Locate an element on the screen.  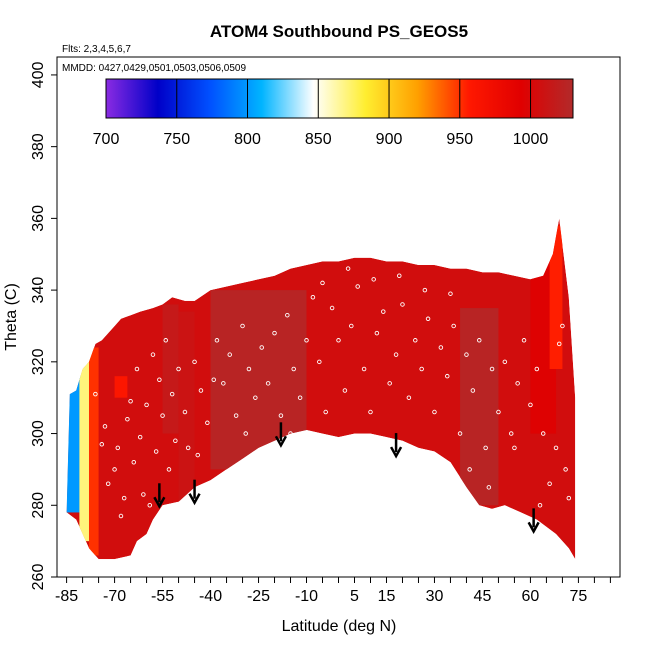
colorbar-tick-label: 750 is located at coordinates (176, 139).